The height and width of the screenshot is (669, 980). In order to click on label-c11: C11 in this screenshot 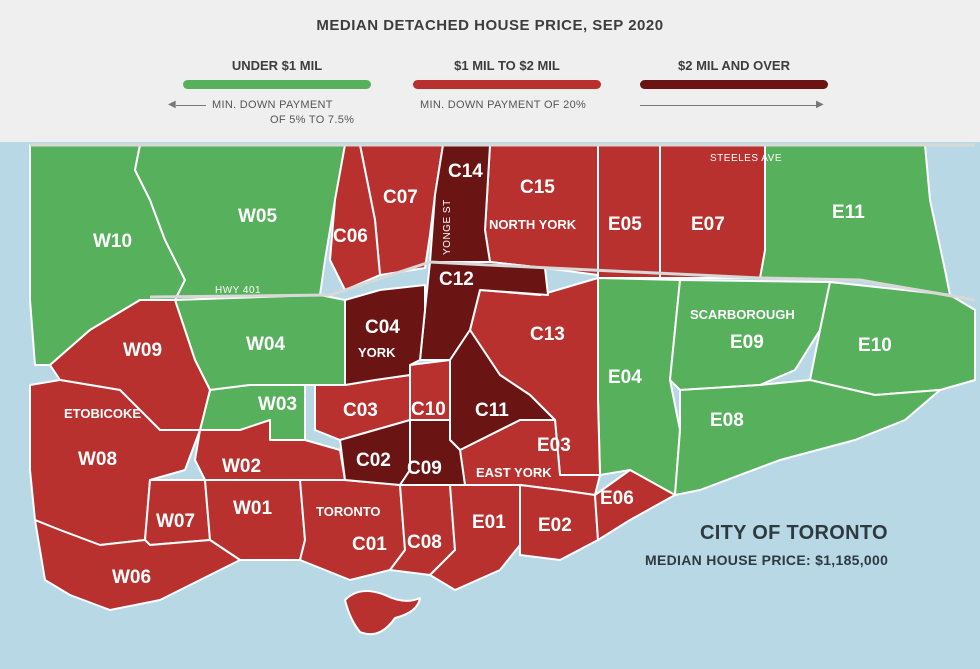, I will do `click(492, 410)`.